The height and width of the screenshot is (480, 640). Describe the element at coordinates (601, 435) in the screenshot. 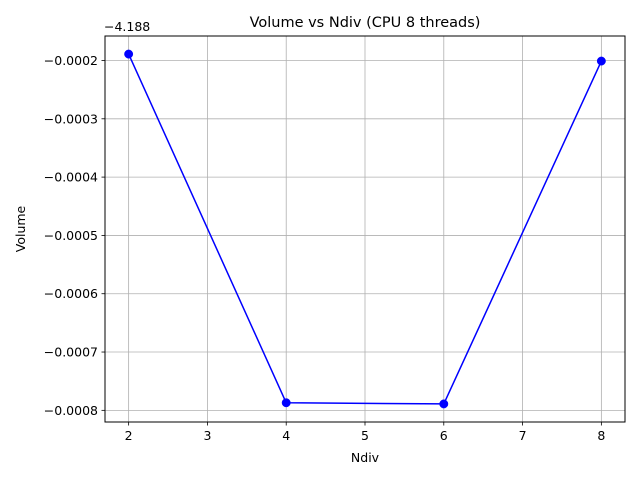

I see `x-tick-label: 8` at that location.